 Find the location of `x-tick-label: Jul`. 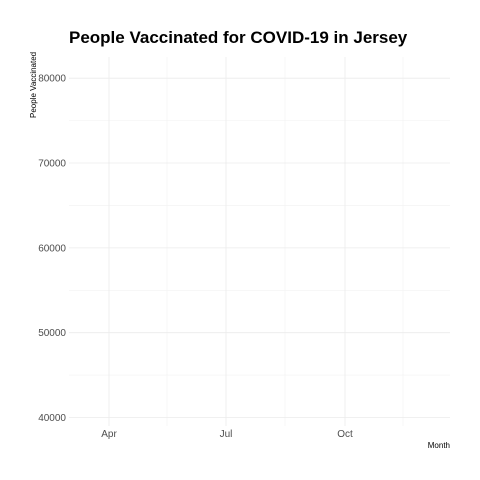

x-tick-label: Jul is located at coordinates (226, 434).